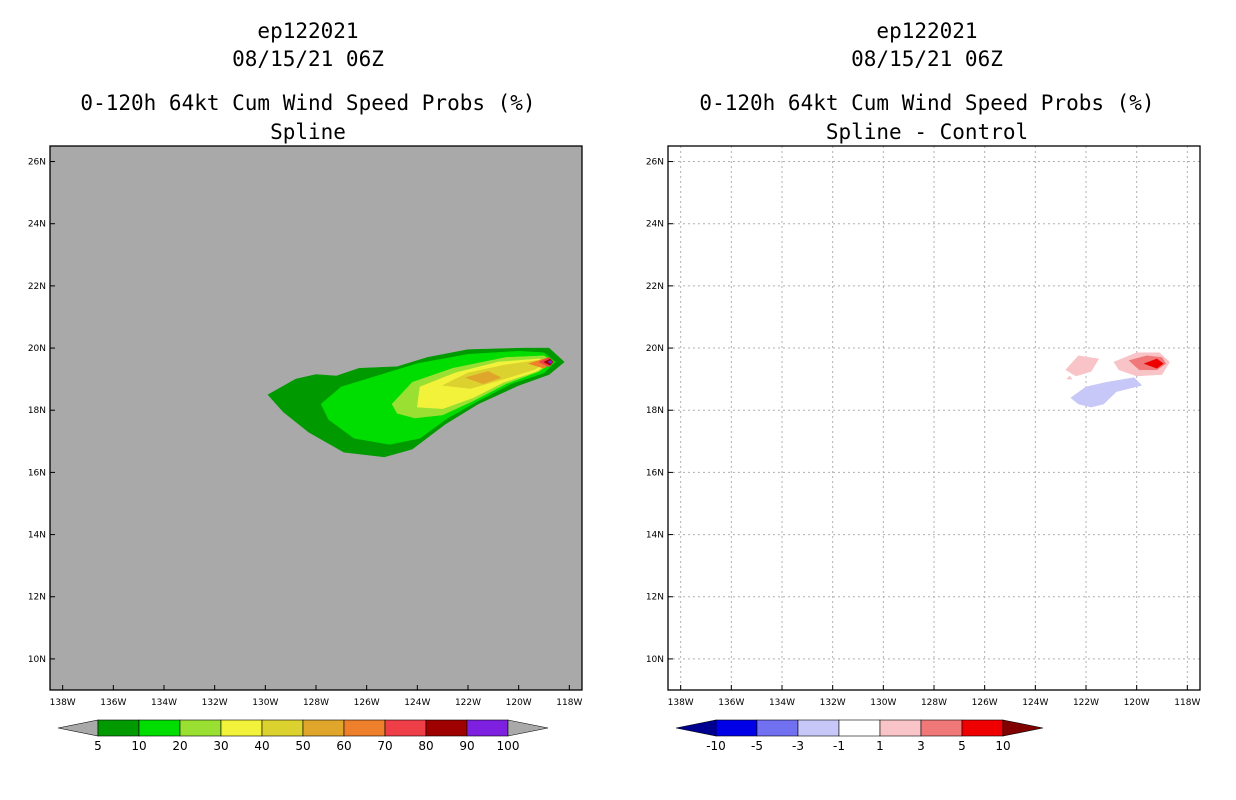 This screenshot has height=800, width=1236. What do you see at coordinates (839, 746) in the screenshot?
I see `colorbar-label: -1` at bounding box center [839, 746].